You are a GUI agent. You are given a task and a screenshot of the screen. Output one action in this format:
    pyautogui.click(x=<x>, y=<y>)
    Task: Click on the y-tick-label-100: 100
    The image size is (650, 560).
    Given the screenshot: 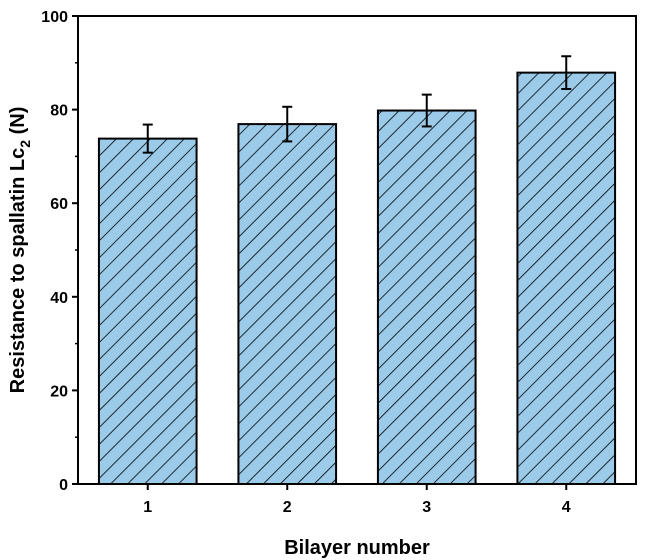 What is the action you would take?
    pyautogui.click(x=54, y=17)
    